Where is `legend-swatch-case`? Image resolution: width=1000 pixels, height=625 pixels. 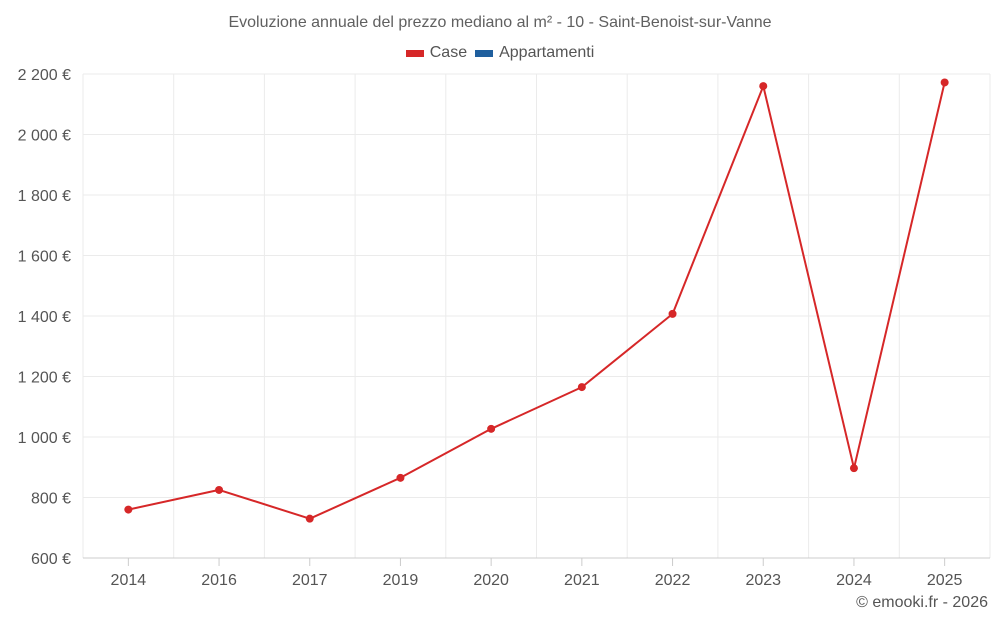
legend-swatch-case is located at coordinates (414, 53).